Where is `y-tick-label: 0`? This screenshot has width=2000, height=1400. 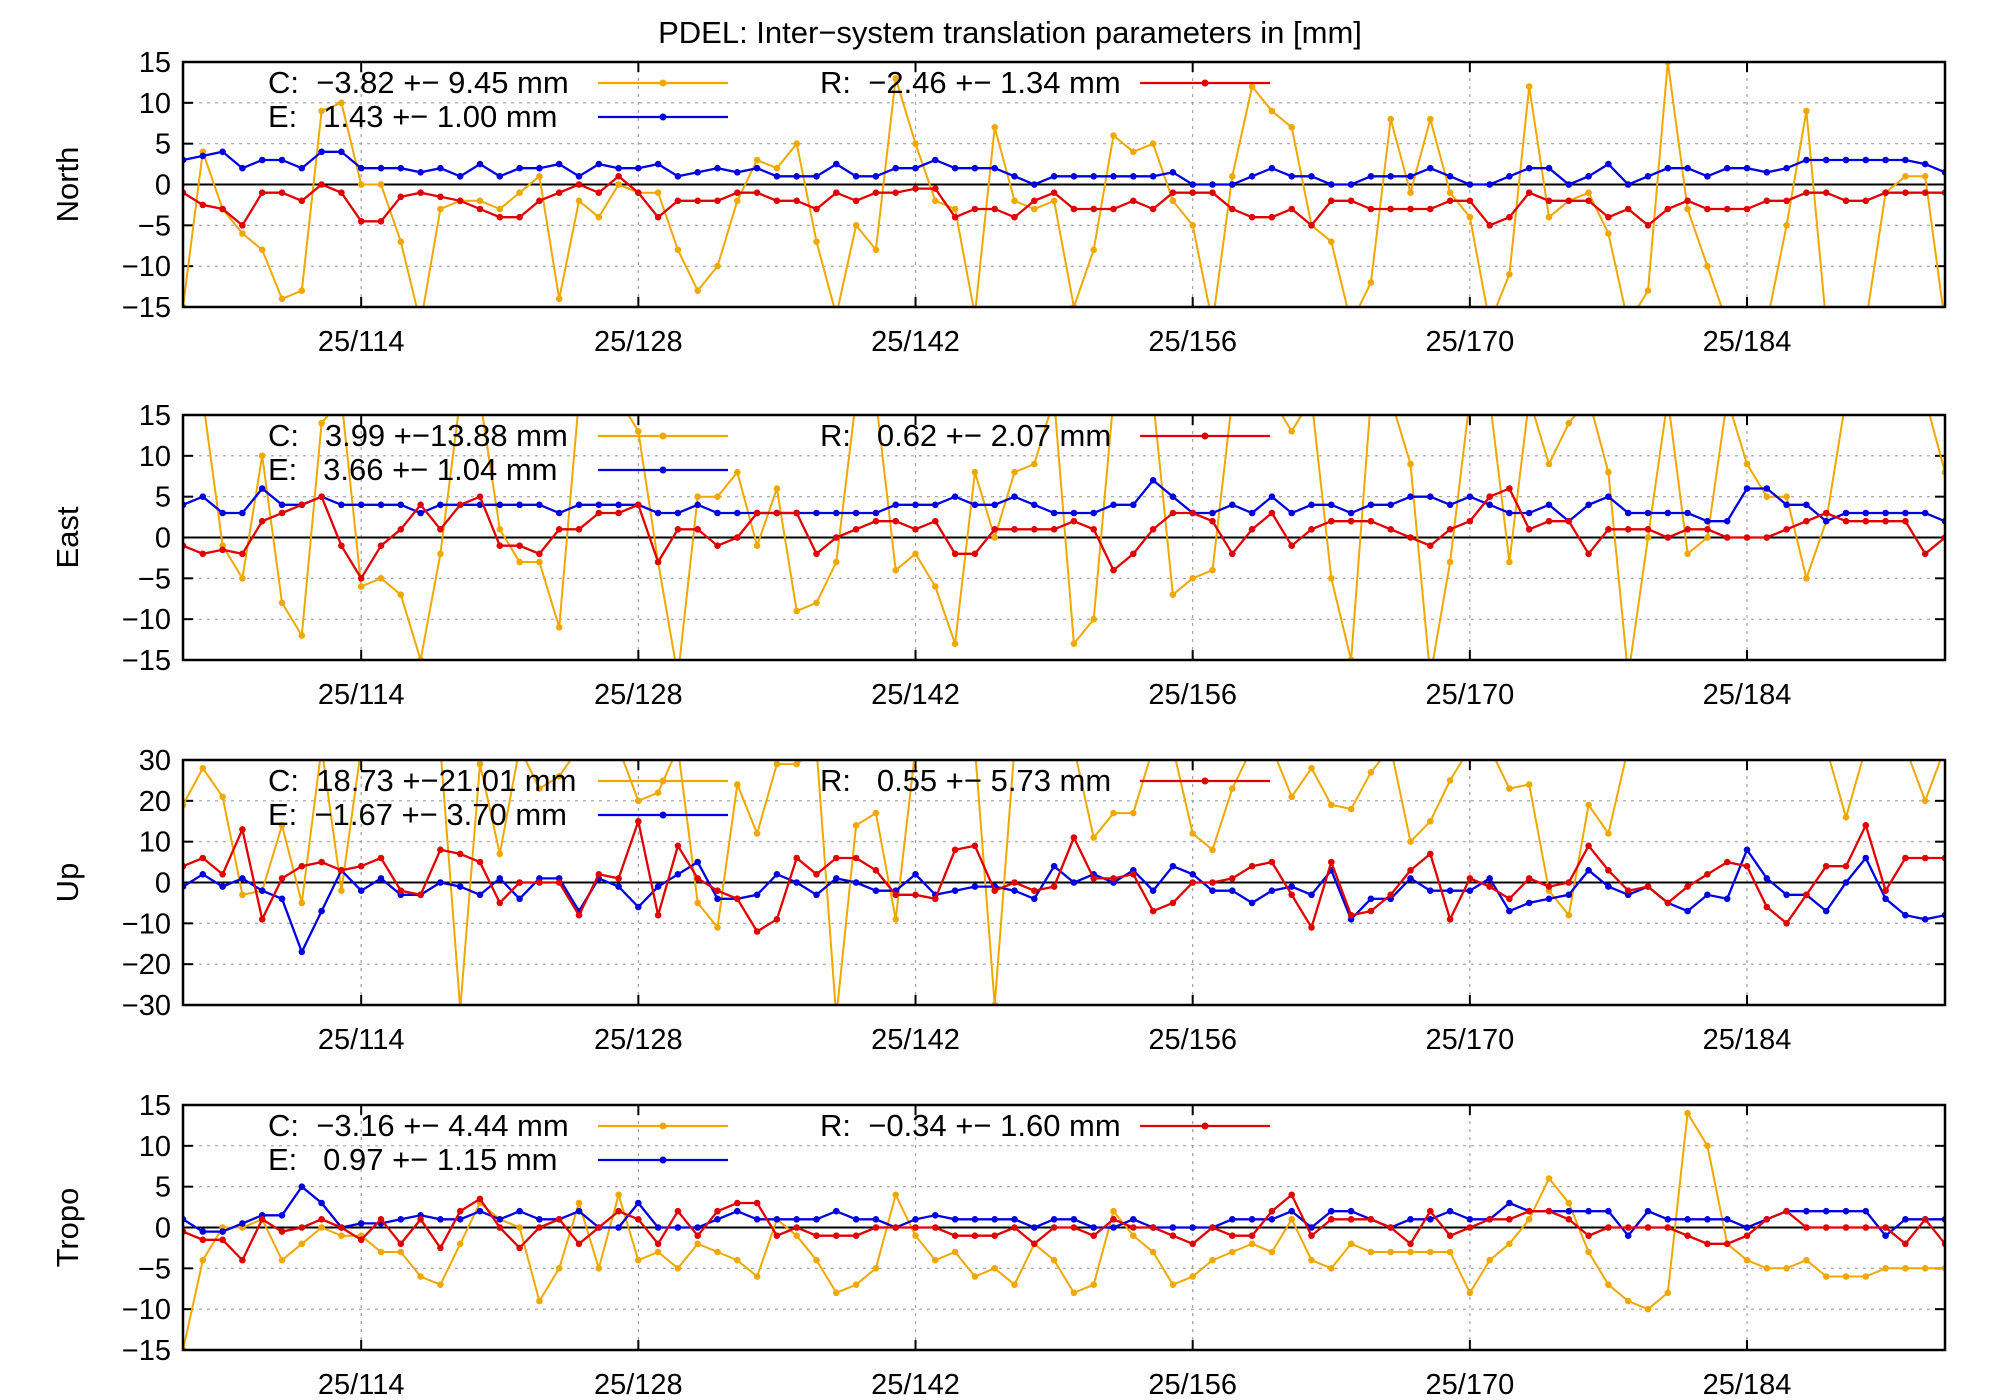 y-tick-label: 0 is located at coordinates (163, 884).